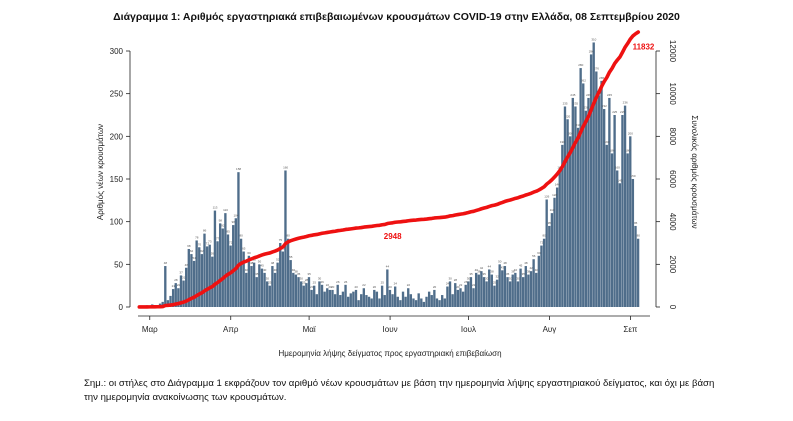  What do you see at coordinates (208, 243) in the screenshot?
I see `bar-value-label: 71` at bounding box center [208, 243].